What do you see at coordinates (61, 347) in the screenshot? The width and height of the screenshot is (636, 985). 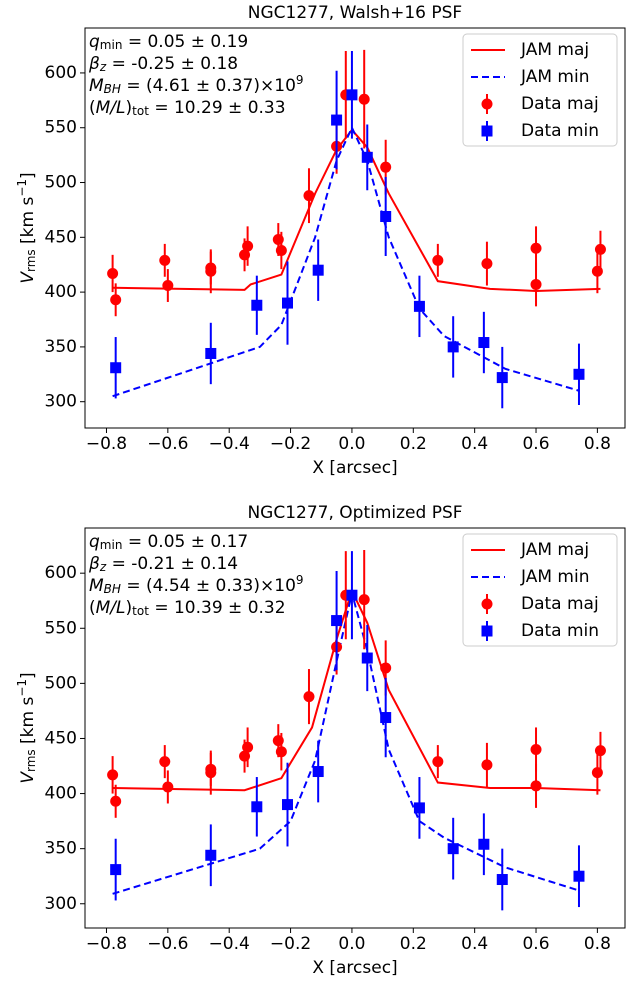 I see `y-tick-label: 350` at bounding box center [61, 347].